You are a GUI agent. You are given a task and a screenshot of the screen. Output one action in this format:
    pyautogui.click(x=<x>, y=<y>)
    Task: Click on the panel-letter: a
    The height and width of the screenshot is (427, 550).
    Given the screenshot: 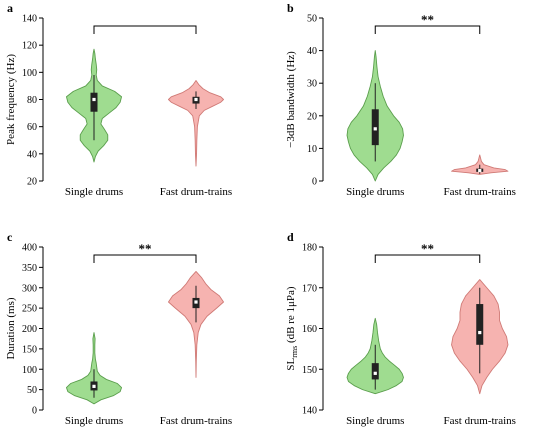 What is the action you would take?
    pyautogui.click(x=10, y=8)
    